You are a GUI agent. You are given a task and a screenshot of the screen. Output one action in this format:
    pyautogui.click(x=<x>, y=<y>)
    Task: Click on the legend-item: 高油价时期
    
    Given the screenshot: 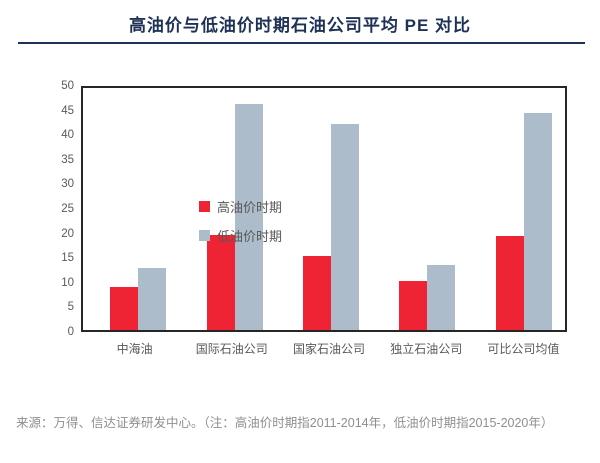 What is the action you would take?
    pyautogui.click(x=240, y=206)
    